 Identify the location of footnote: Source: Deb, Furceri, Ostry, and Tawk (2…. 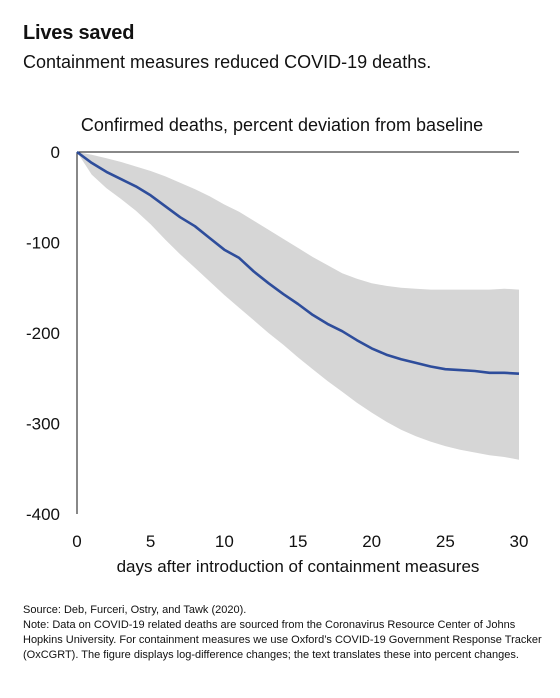
(283, 633).